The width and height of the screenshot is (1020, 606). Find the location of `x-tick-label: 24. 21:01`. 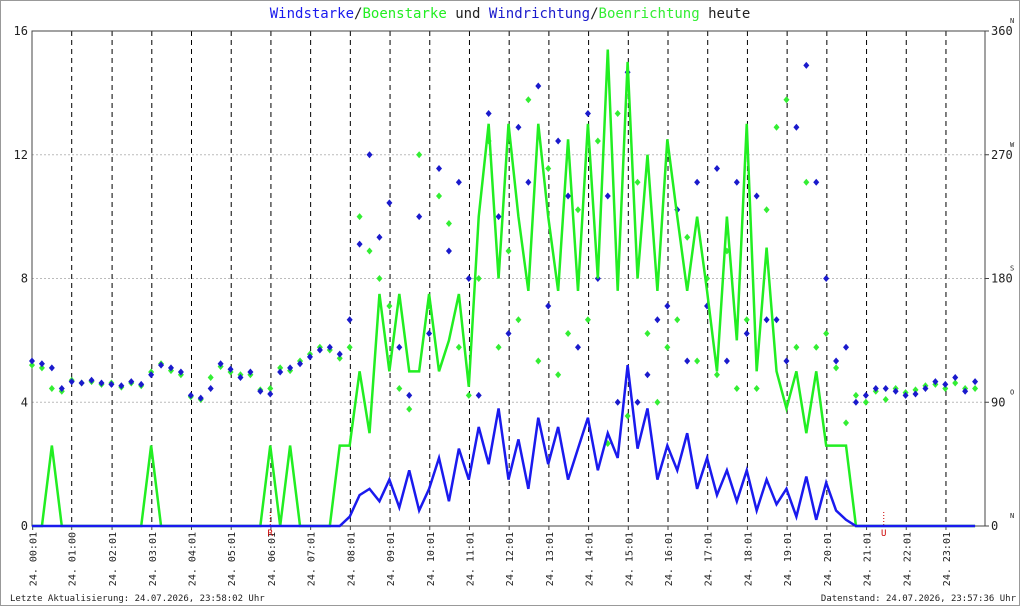

x-tick-label: 24. 21:01 is located at coordinates (868, 559).